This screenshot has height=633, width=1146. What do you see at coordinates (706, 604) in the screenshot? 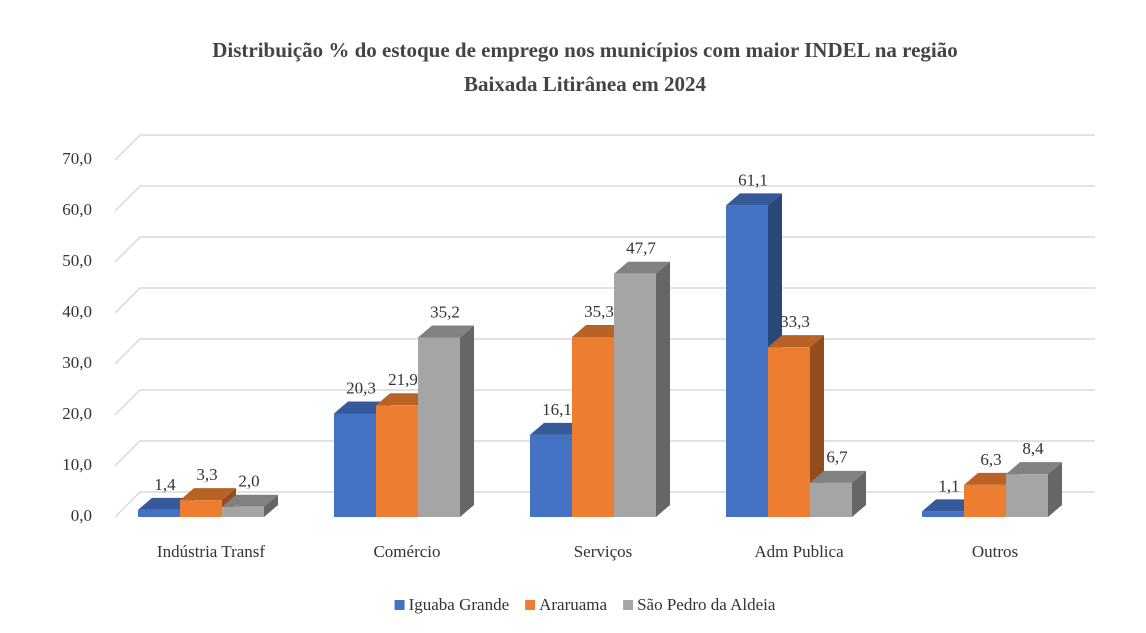
I see `legend-label: São Pedro da Aldeia` at bounding box center [706, 604].